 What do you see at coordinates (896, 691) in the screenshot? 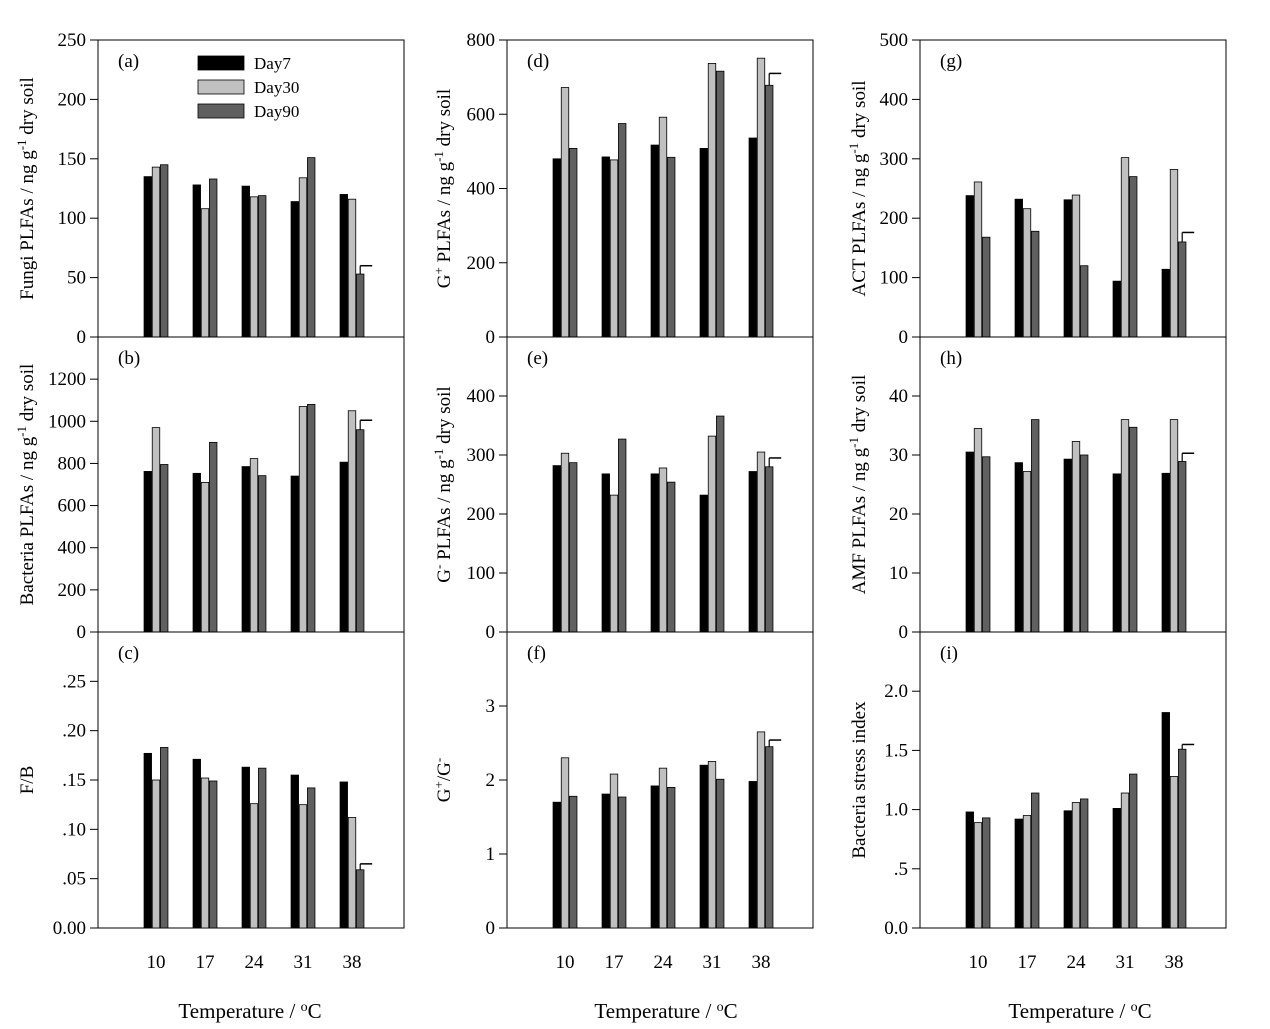
I see `panel-i-ytick-label: 2.0` at bounding box center [896, 691].